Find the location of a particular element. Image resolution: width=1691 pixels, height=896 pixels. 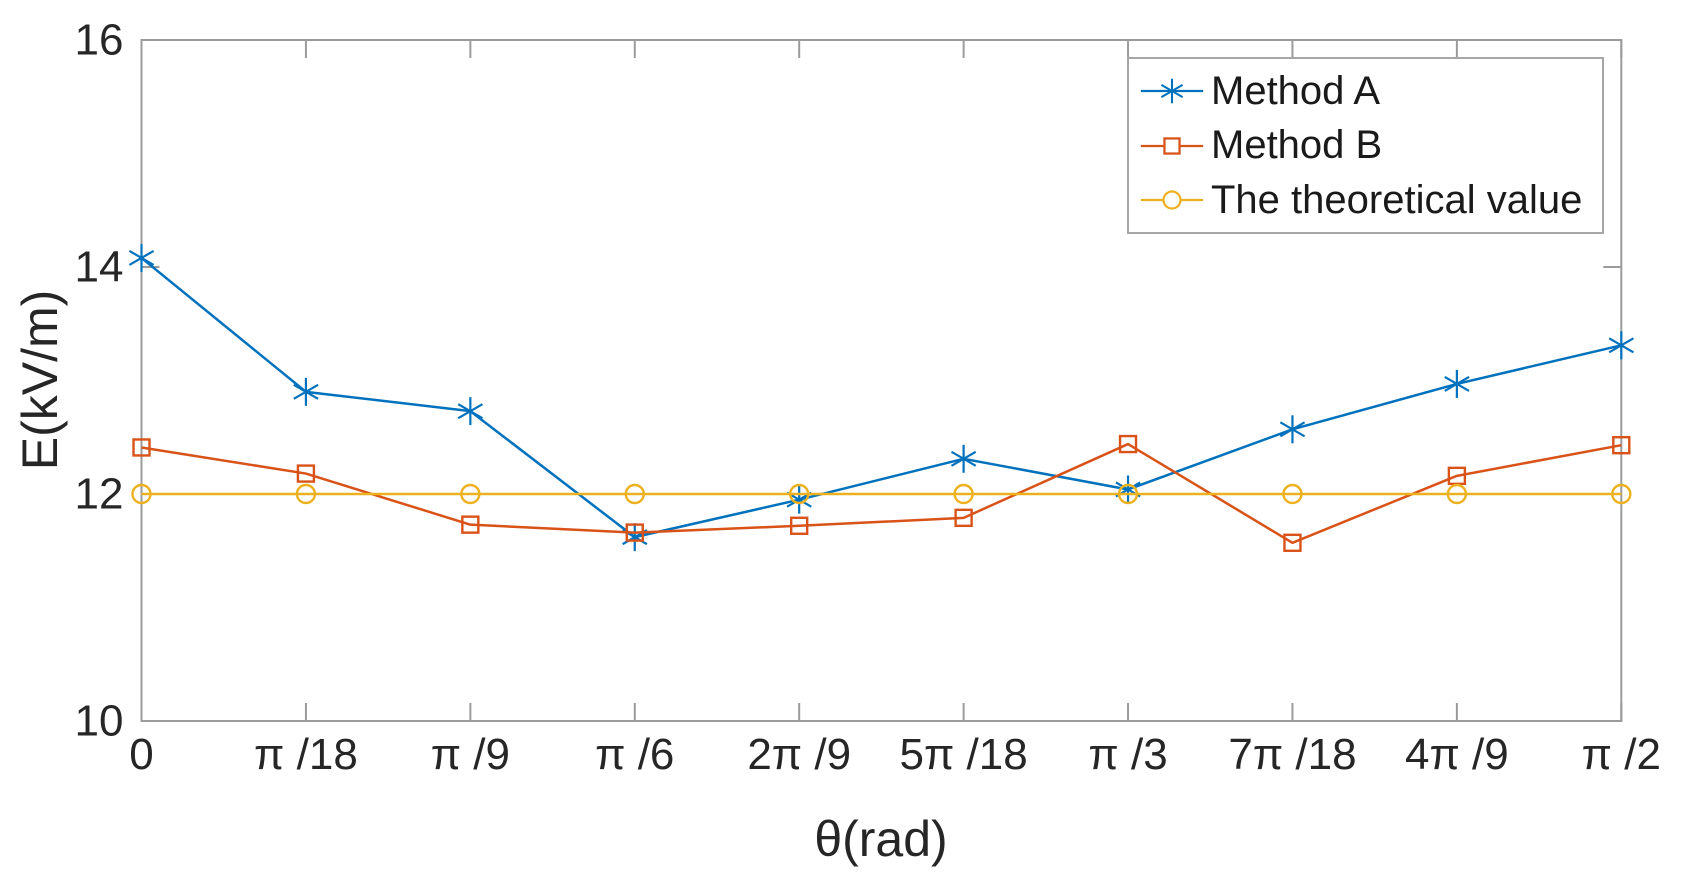

series-the-theoretical-value is located at coordinates (881, 494).